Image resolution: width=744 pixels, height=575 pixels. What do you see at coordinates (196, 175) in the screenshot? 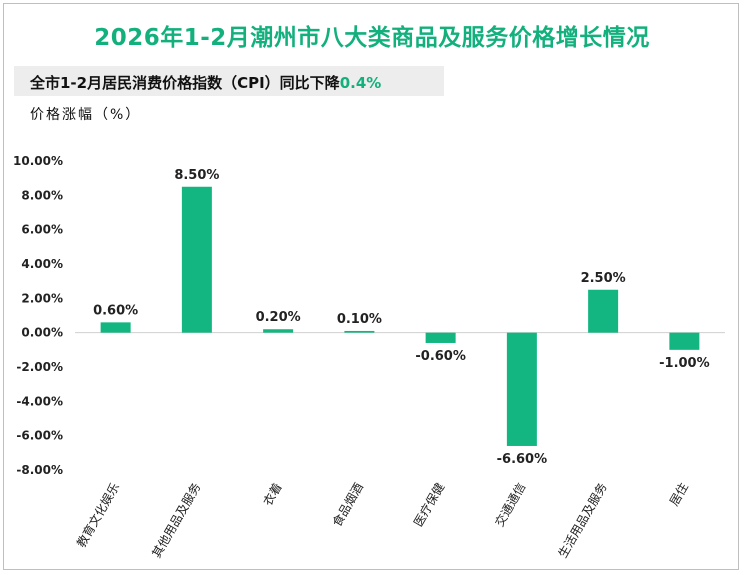
I see `data-label: 8.50%` at bounding box center [196, 175].